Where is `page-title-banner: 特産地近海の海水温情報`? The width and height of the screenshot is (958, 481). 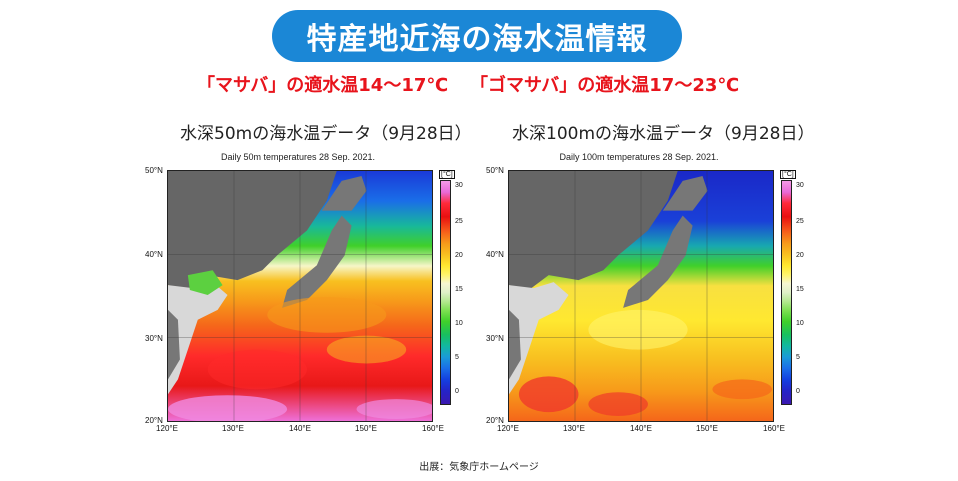 page-title-banner: 特産地近海の海水温情報 is located at coordinates (477, 36).